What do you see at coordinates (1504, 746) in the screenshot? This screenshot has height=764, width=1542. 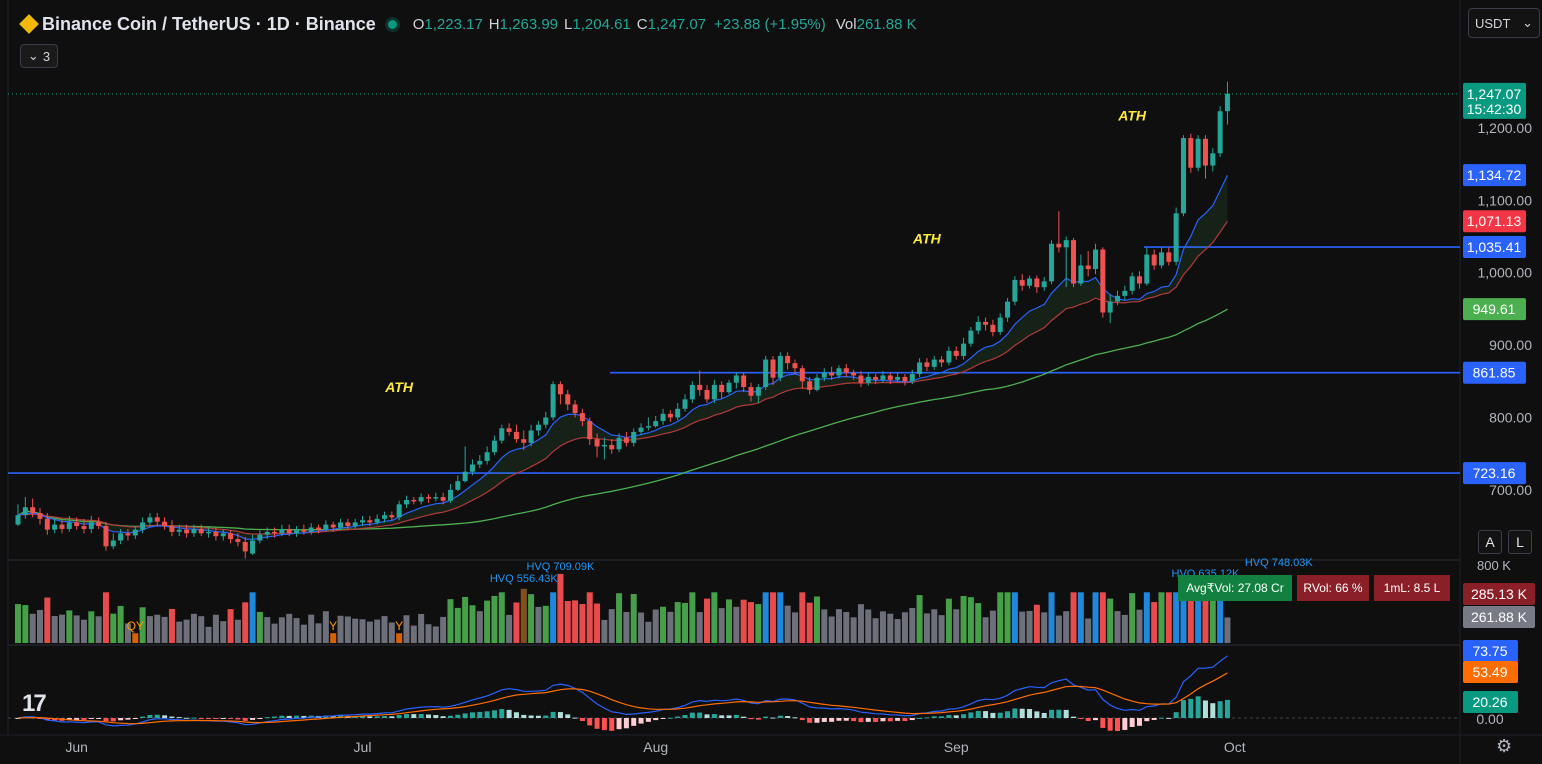 I see `settings-gear-icon: ⚙` at bounding box center [1504, 746].